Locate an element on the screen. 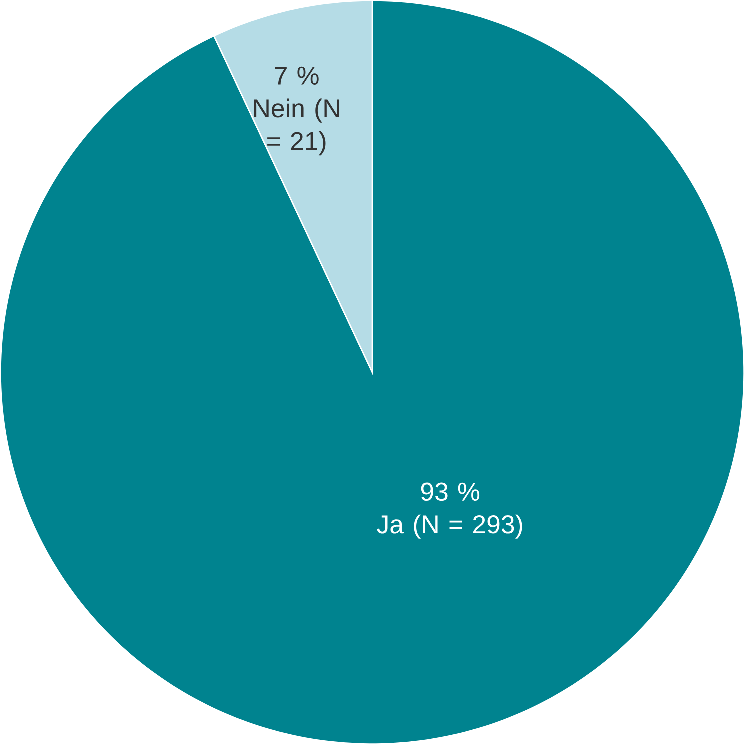 The height and width of the screenshot is (745, 745). slice-label: Nein (N = 21) is located at coordinates (297, 127).